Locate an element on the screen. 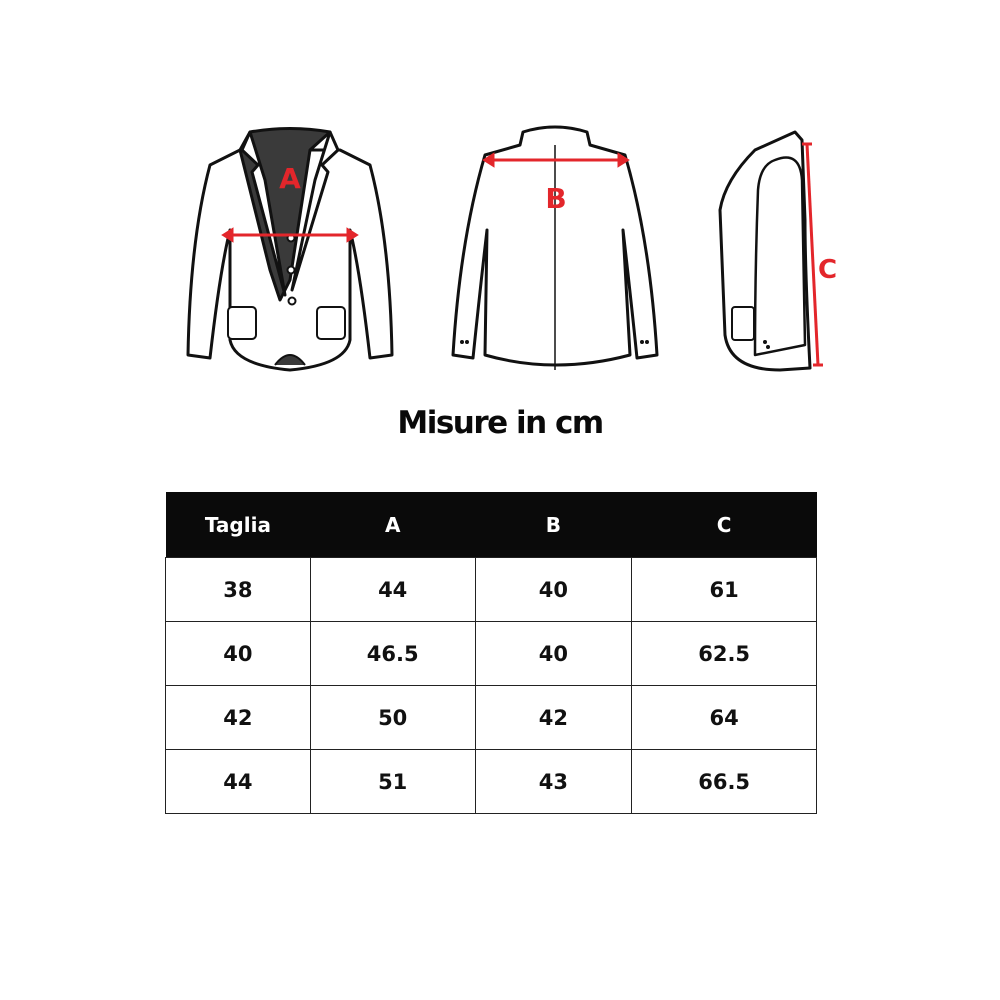 Image resolution: width=1000 pixels, height=1000 pixels. table-row: 38 44 40 61 is located at coordinates (491, 589).